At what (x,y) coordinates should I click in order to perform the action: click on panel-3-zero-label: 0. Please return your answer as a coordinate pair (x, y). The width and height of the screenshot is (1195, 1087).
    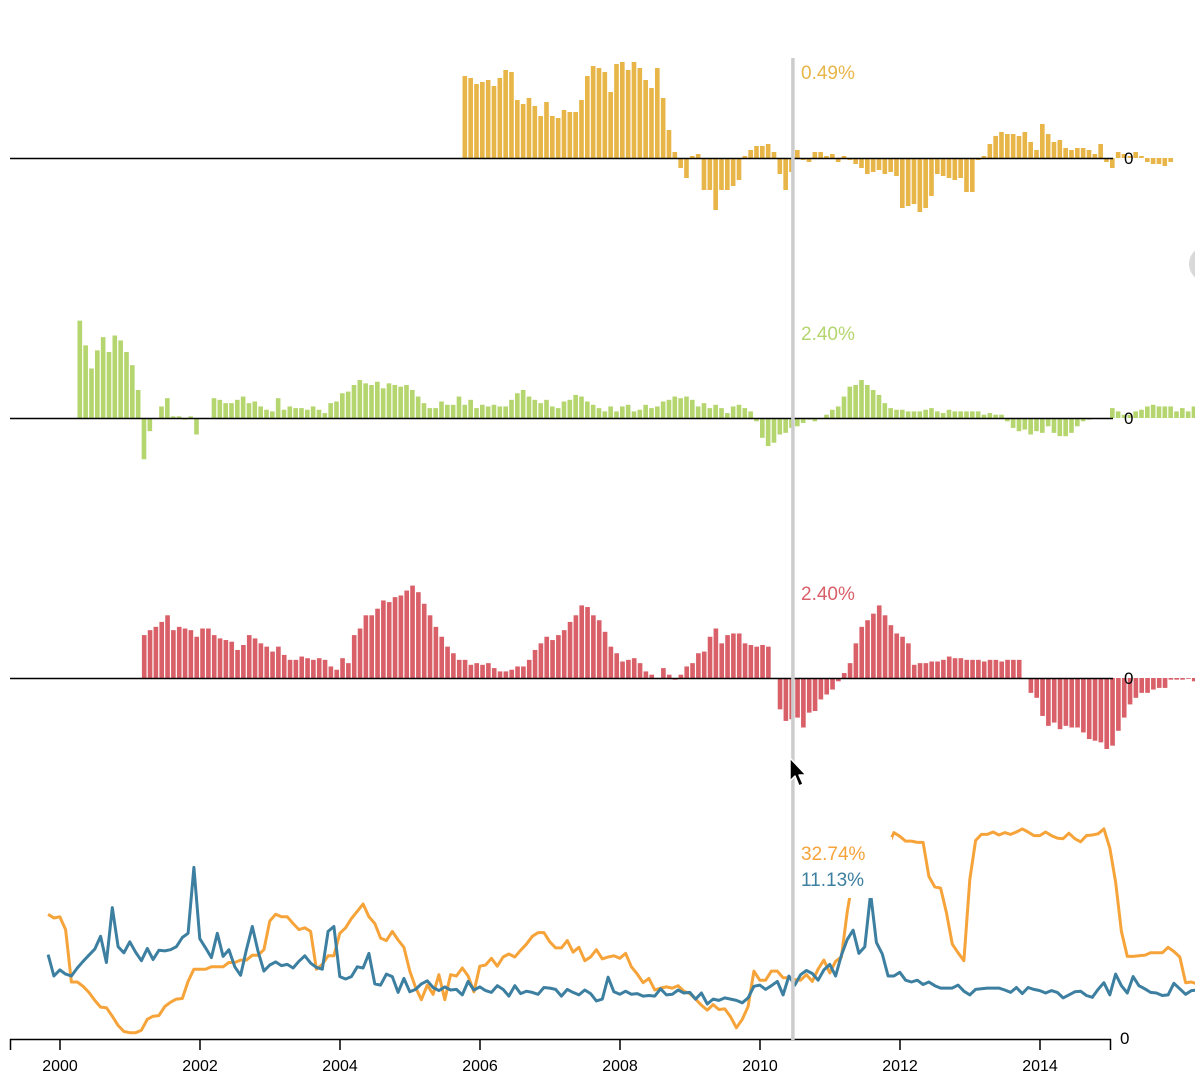
    Looking at the image, I should click on (1128, 678).